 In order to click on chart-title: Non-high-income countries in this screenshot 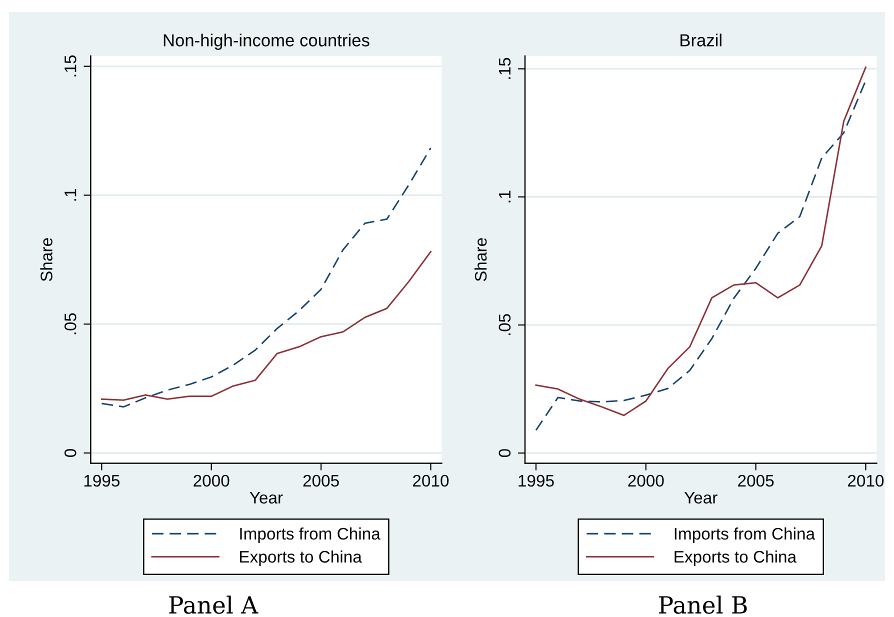, I will do `click(267, 42)`.